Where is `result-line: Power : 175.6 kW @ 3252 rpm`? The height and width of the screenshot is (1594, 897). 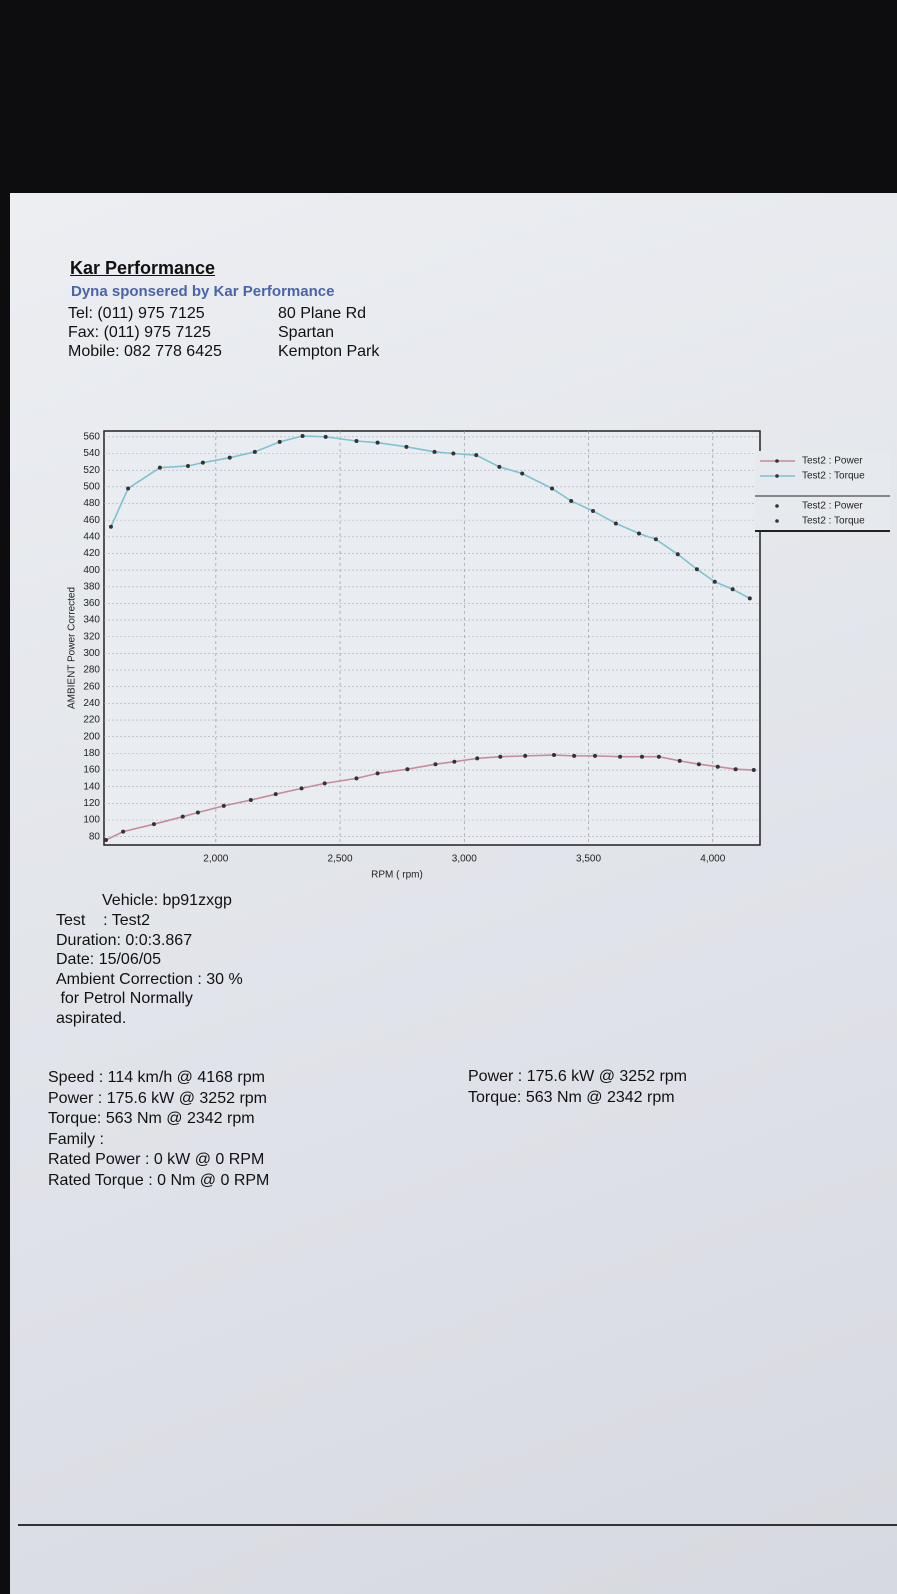 result-line: Power : 175.6 kW @ 3252 rpm is located at coordinates (157, 1098).